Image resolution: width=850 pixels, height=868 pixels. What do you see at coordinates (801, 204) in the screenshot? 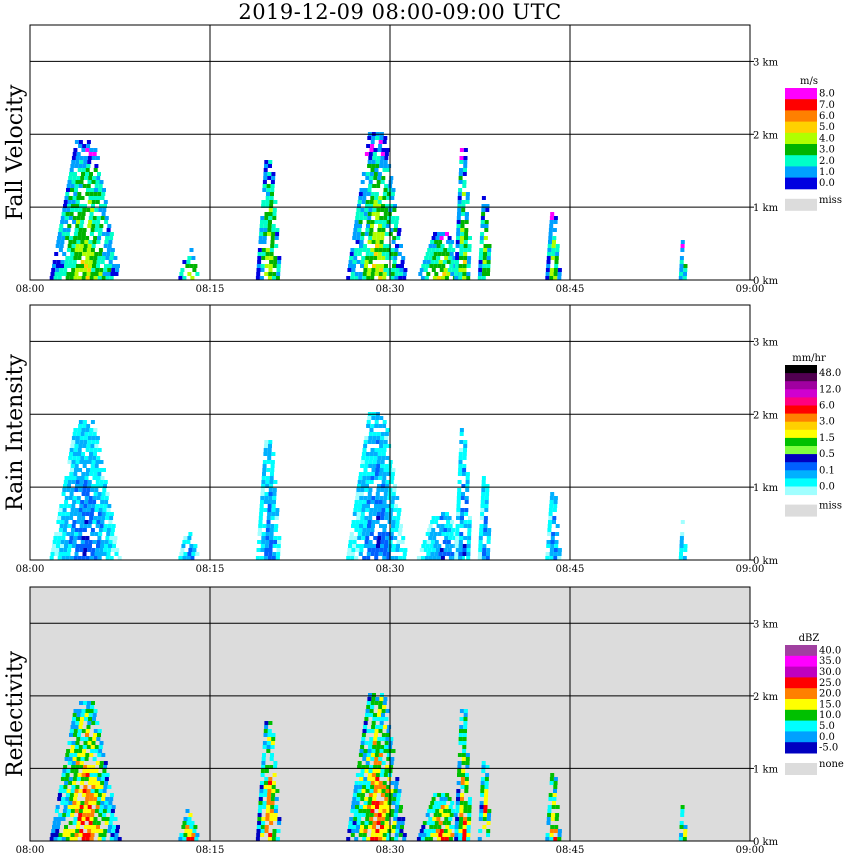
I see `colorbar-missing-swatch` at bounding box center [801, 204].